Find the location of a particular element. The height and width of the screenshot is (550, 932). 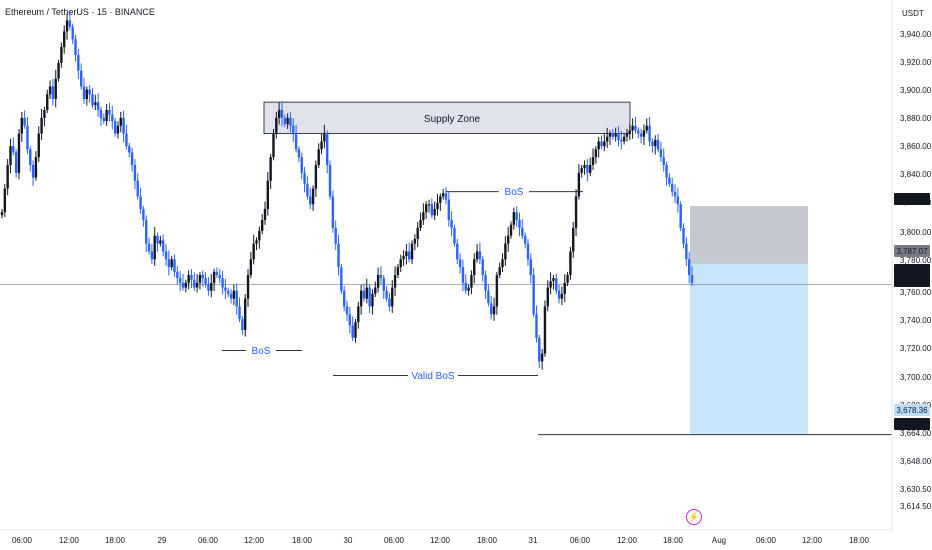

bos-left-label-bg is located at coordinates (261, 350).